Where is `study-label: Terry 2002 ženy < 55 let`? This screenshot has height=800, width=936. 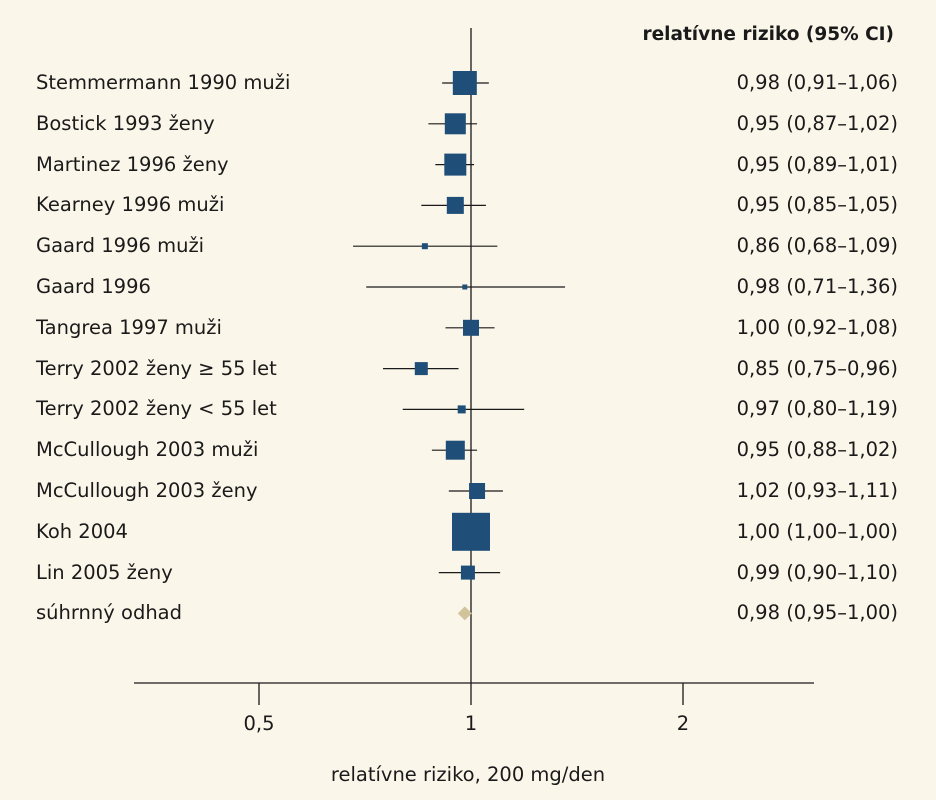
study-label: Terry 2002 ženy < 55 let is located at coordinates (156, 409).